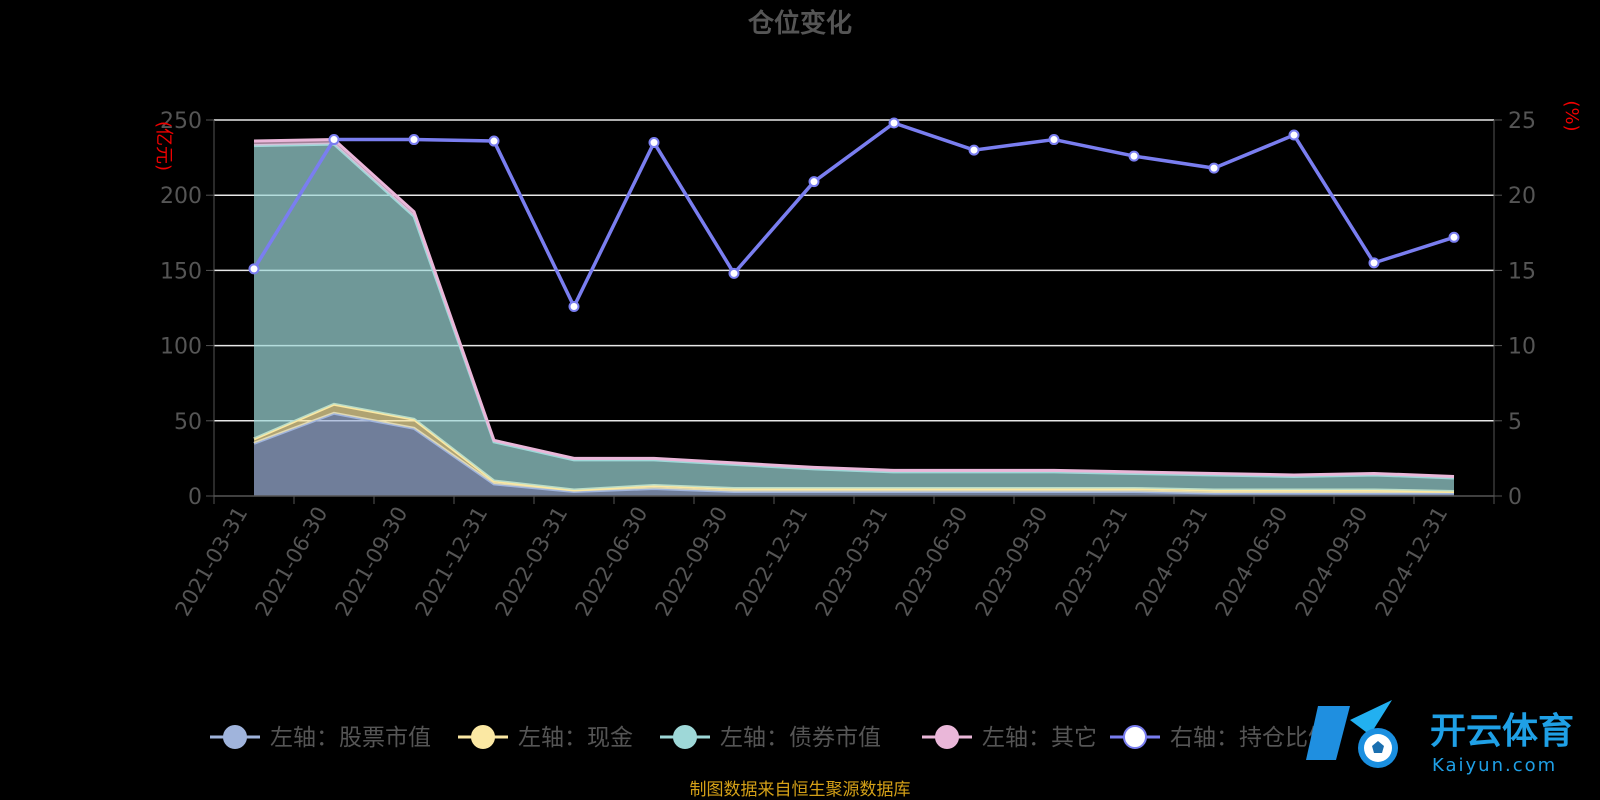 Image resolution: width=1600 pixels, height=800 pixels. Describe the element at coordinates (1515, 497) in the screenshot. I see `right-tick-label: 0` at that location.